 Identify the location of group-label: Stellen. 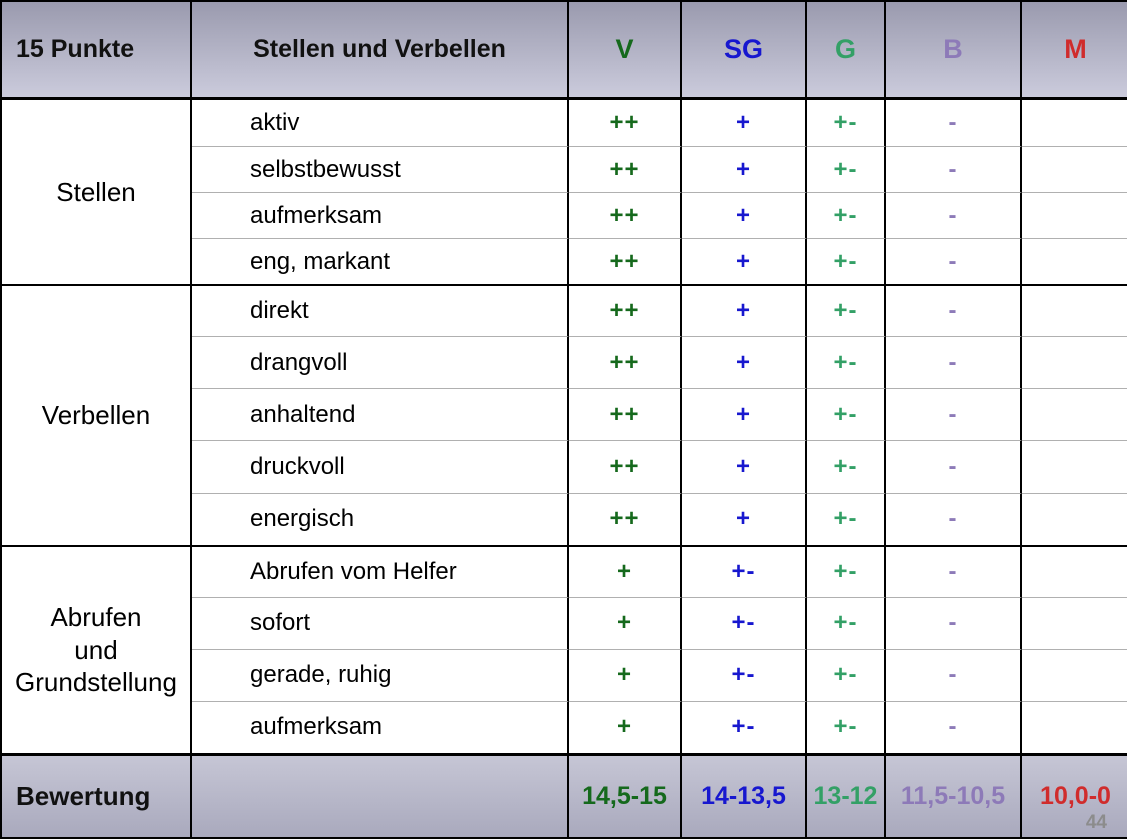
(97, 192).